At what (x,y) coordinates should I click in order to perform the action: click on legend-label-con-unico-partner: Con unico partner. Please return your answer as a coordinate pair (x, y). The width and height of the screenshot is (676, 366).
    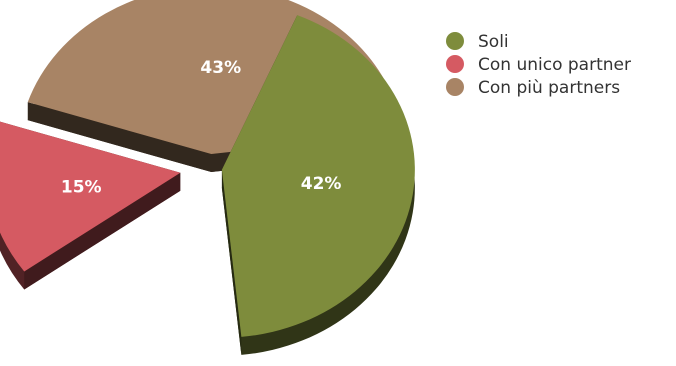
    Looking at the image, I should click on (554, 65).